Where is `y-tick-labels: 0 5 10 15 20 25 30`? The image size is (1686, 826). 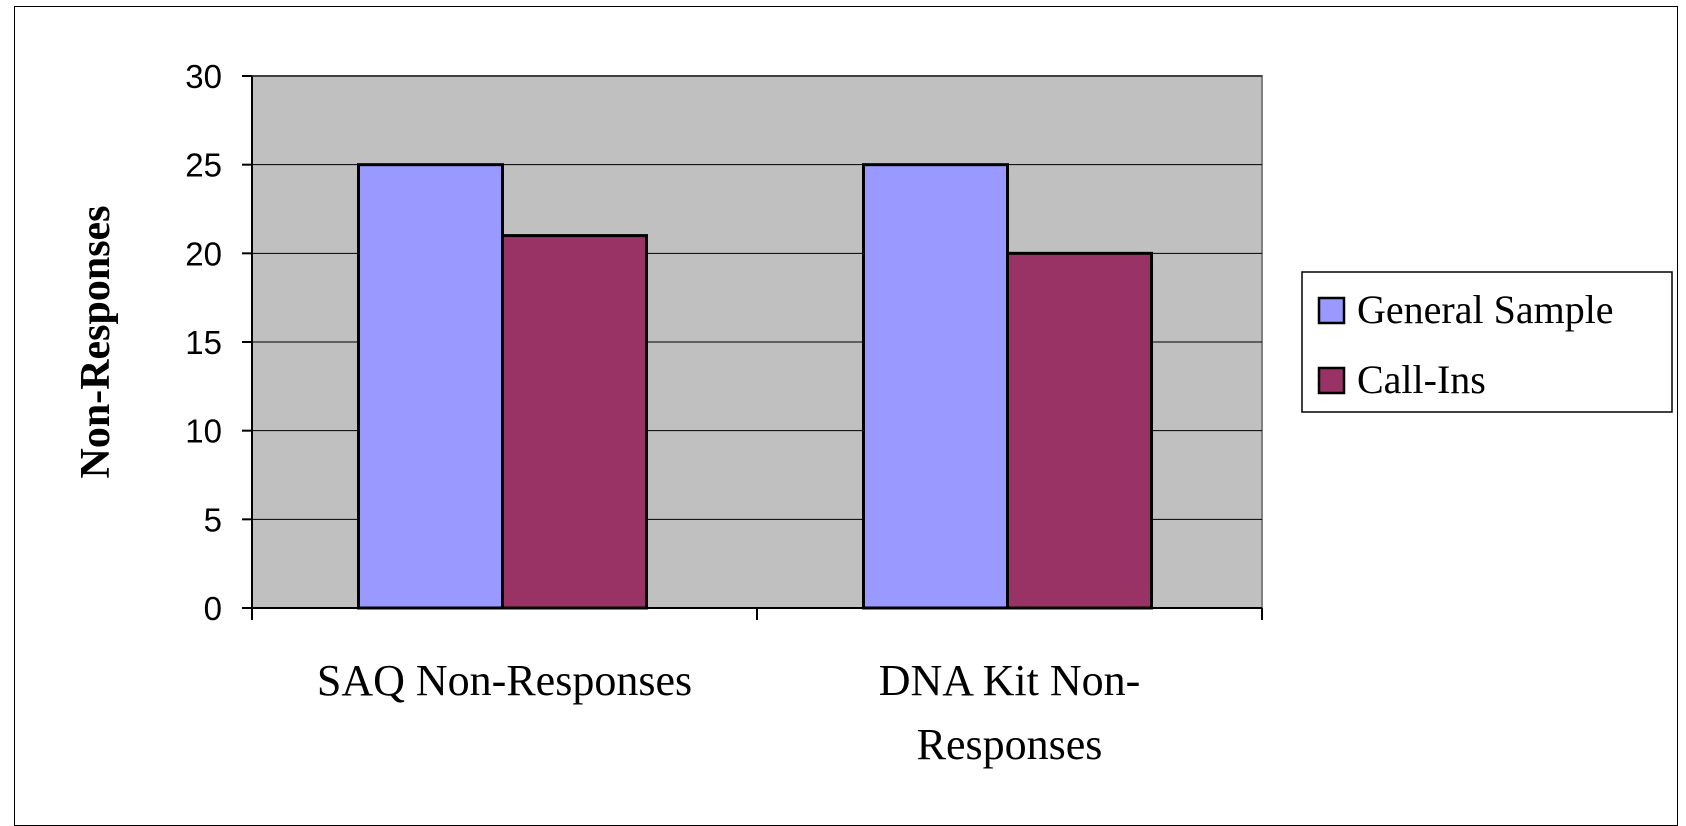 y-tick-labels: 0 5 10 15 20 25 30 is located at coordinates (203, 342).